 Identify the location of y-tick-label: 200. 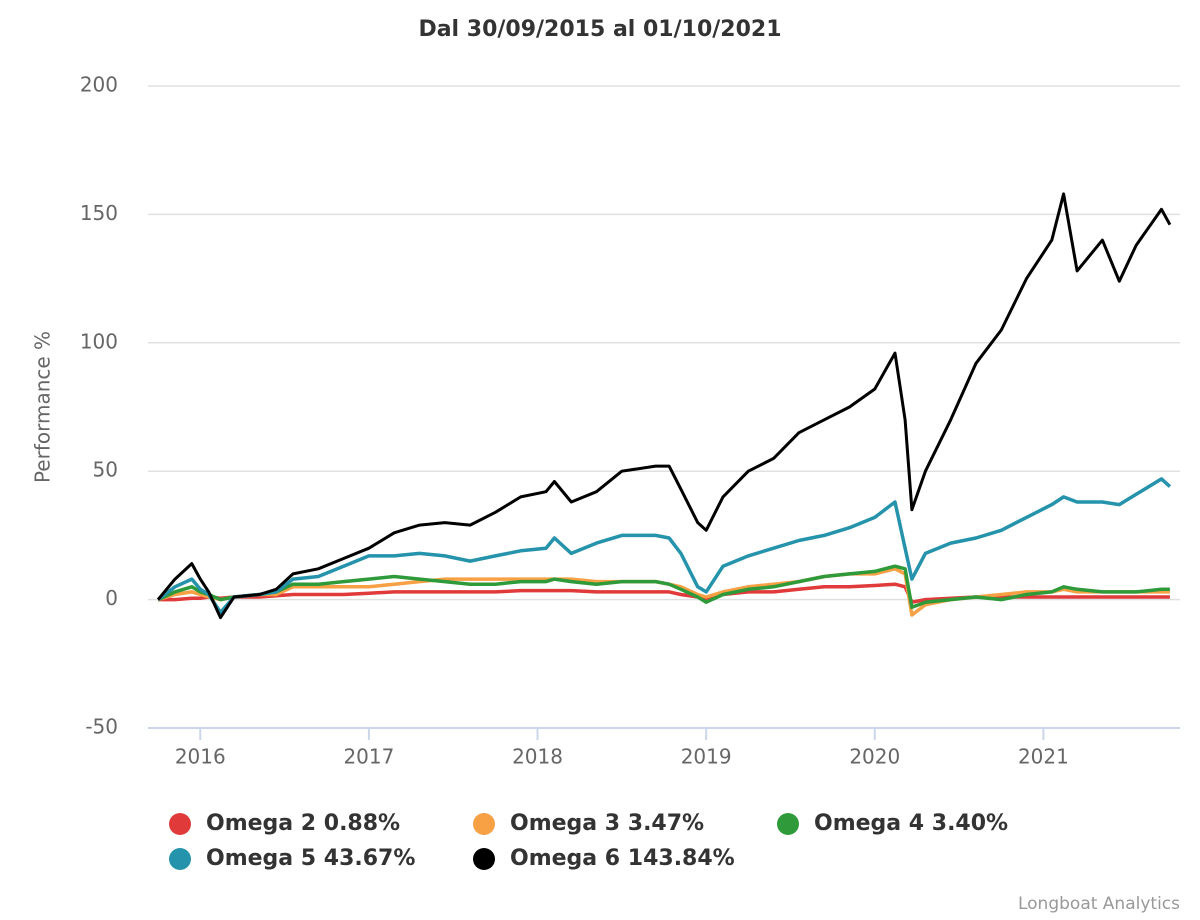
(99, 85).